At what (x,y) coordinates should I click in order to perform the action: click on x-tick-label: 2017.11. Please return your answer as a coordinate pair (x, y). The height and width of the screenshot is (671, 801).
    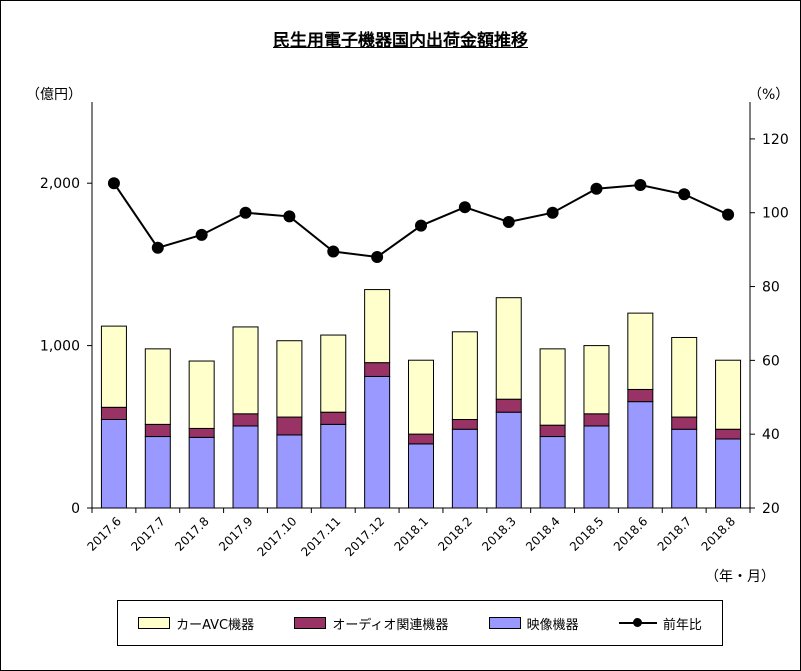
    Looking at the image, I should click on (320, 536).